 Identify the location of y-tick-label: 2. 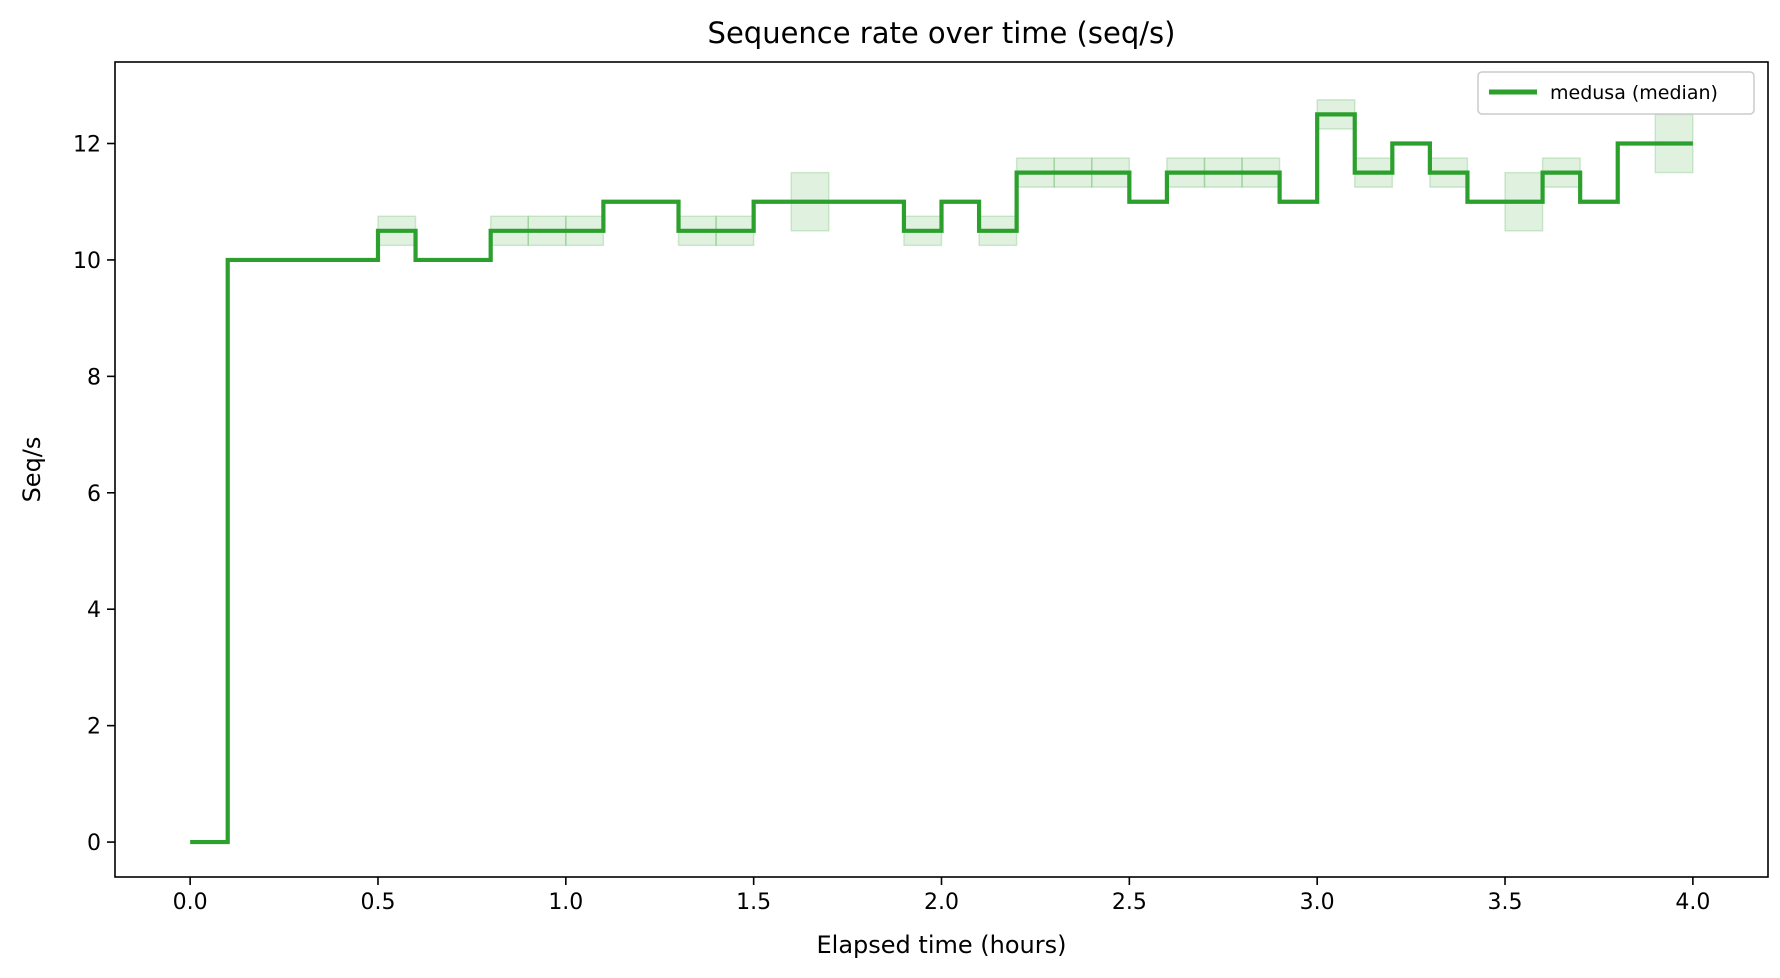
(94, 727).